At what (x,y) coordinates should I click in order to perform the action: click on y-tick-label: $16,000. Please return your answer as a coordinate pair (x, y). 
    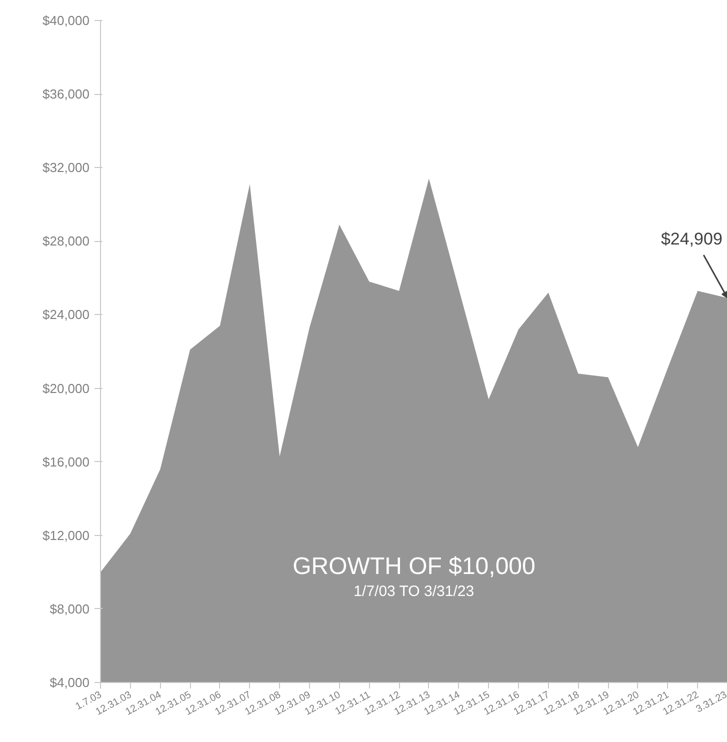
    Looking at the image, I should click on (66, 462).